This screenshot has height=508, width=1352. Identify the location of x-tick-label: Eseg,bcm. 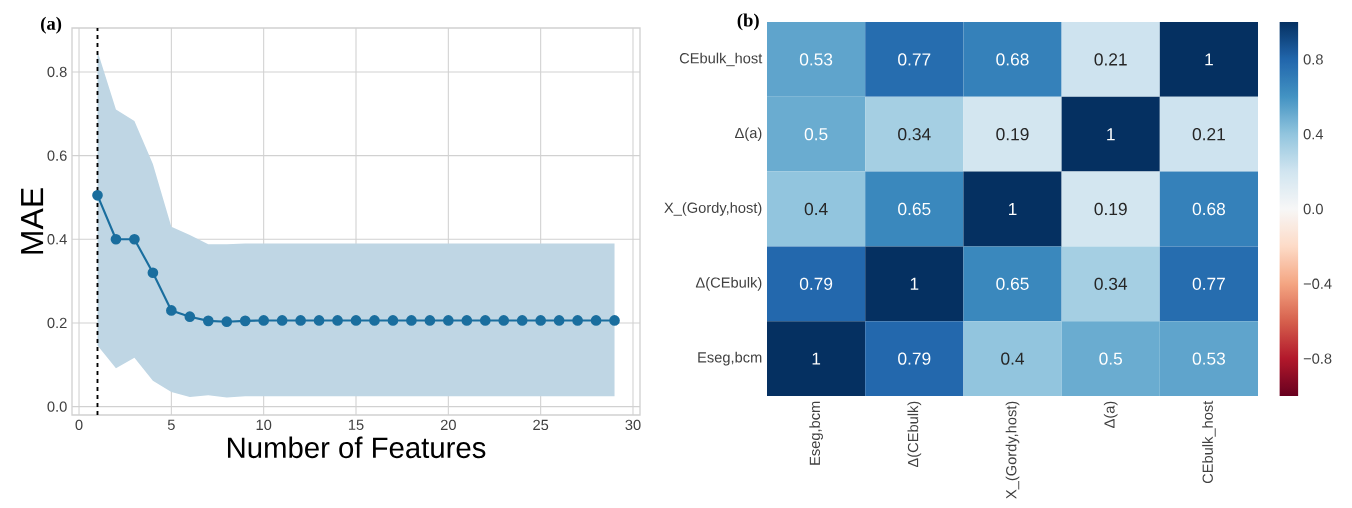
(816, 433).